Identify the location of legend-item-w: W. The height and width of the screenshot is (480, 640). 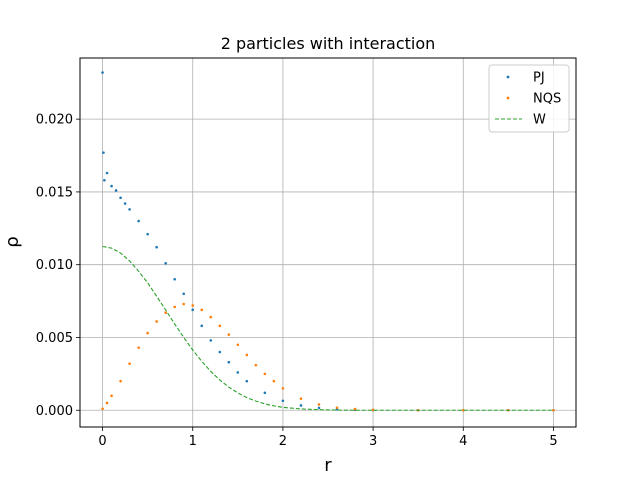
(520, 120).